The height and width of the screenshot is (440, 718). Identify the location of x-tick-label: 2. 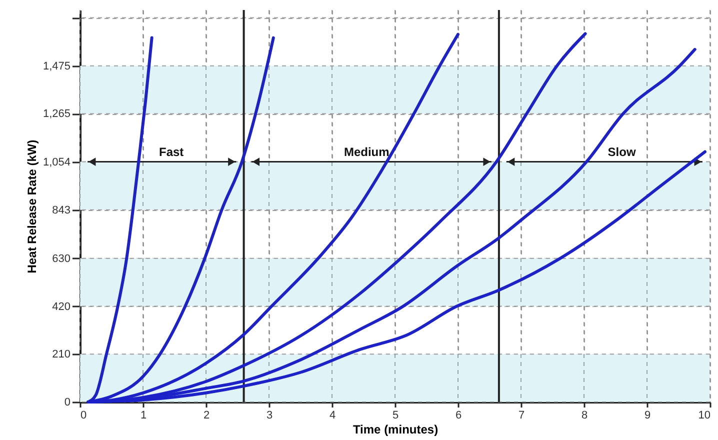
(206, 416).